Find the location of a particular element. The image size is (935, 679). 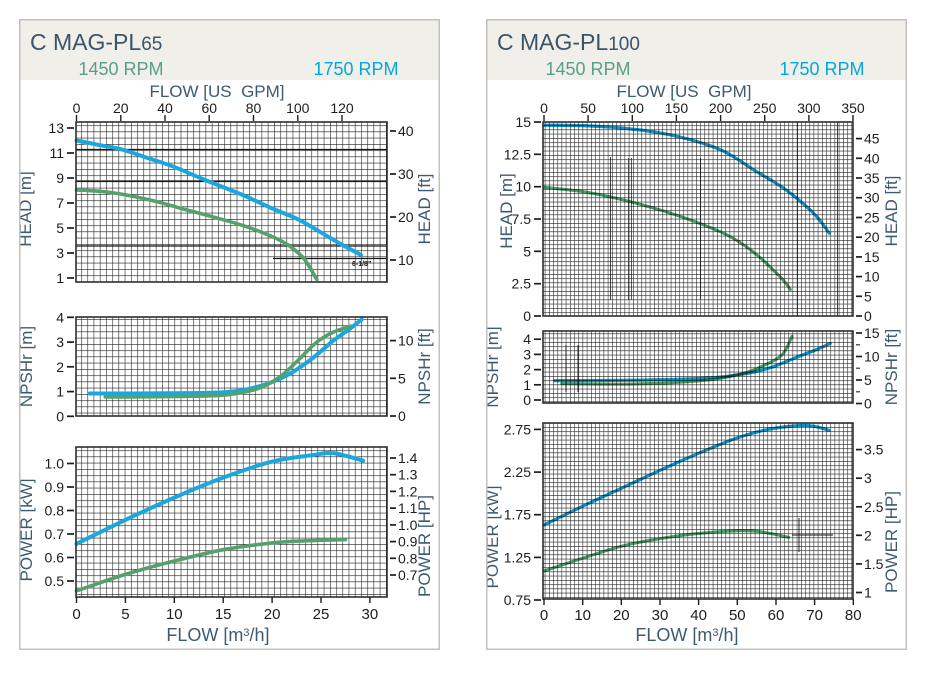

svg-text: 1.5 is located at coordinates (874, 564).